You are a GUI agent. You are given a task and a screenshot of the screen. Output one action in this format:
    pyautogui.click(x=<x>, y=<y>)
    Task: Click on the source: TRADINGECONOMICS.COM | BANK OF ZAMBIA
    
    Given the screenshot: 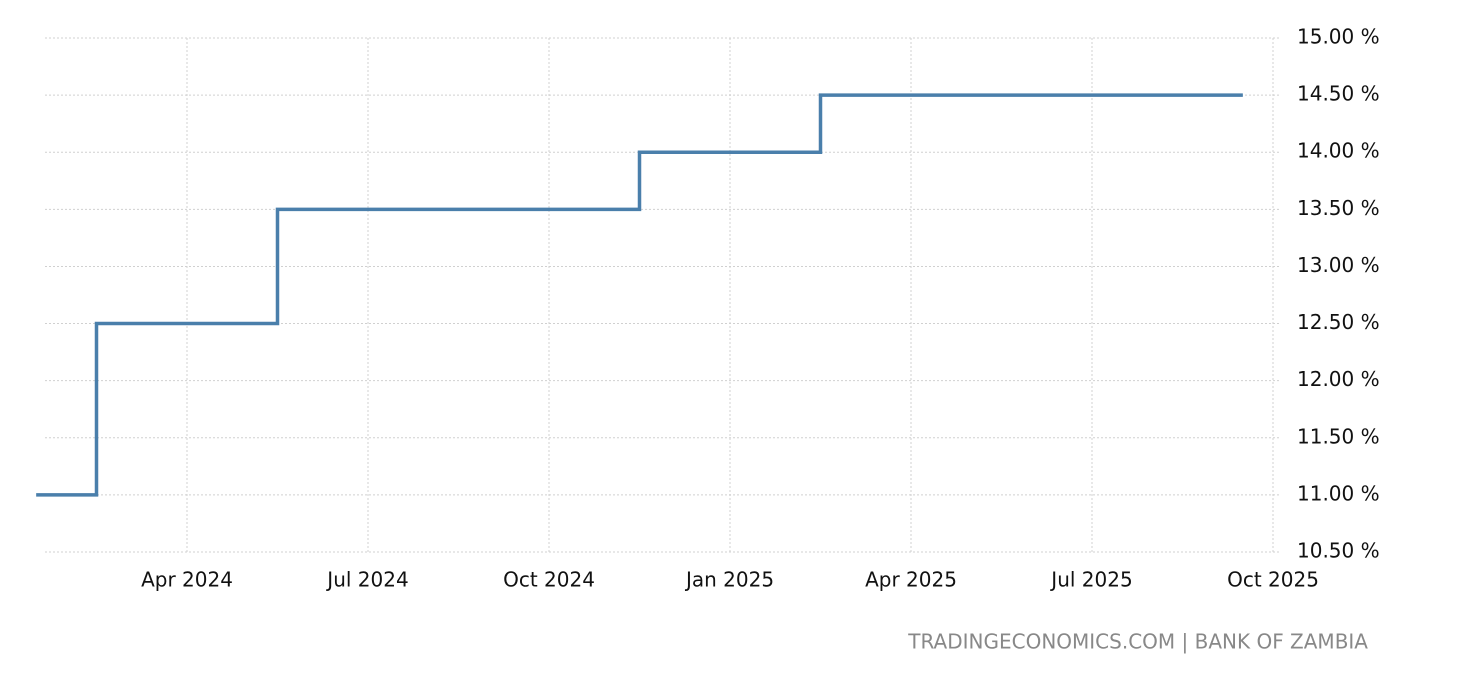 What is the action you would take?
    pyautogui.click(x=1137, y=642)
    